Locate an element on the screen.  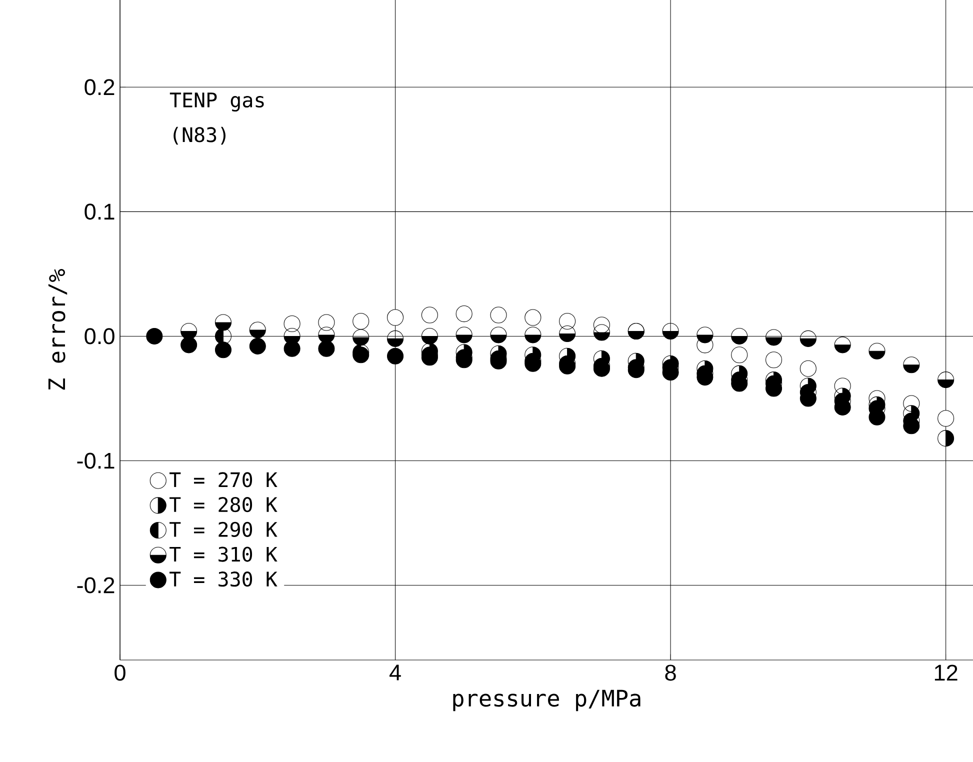
x-tick-label: 4 is located at coordinates (395, 672).